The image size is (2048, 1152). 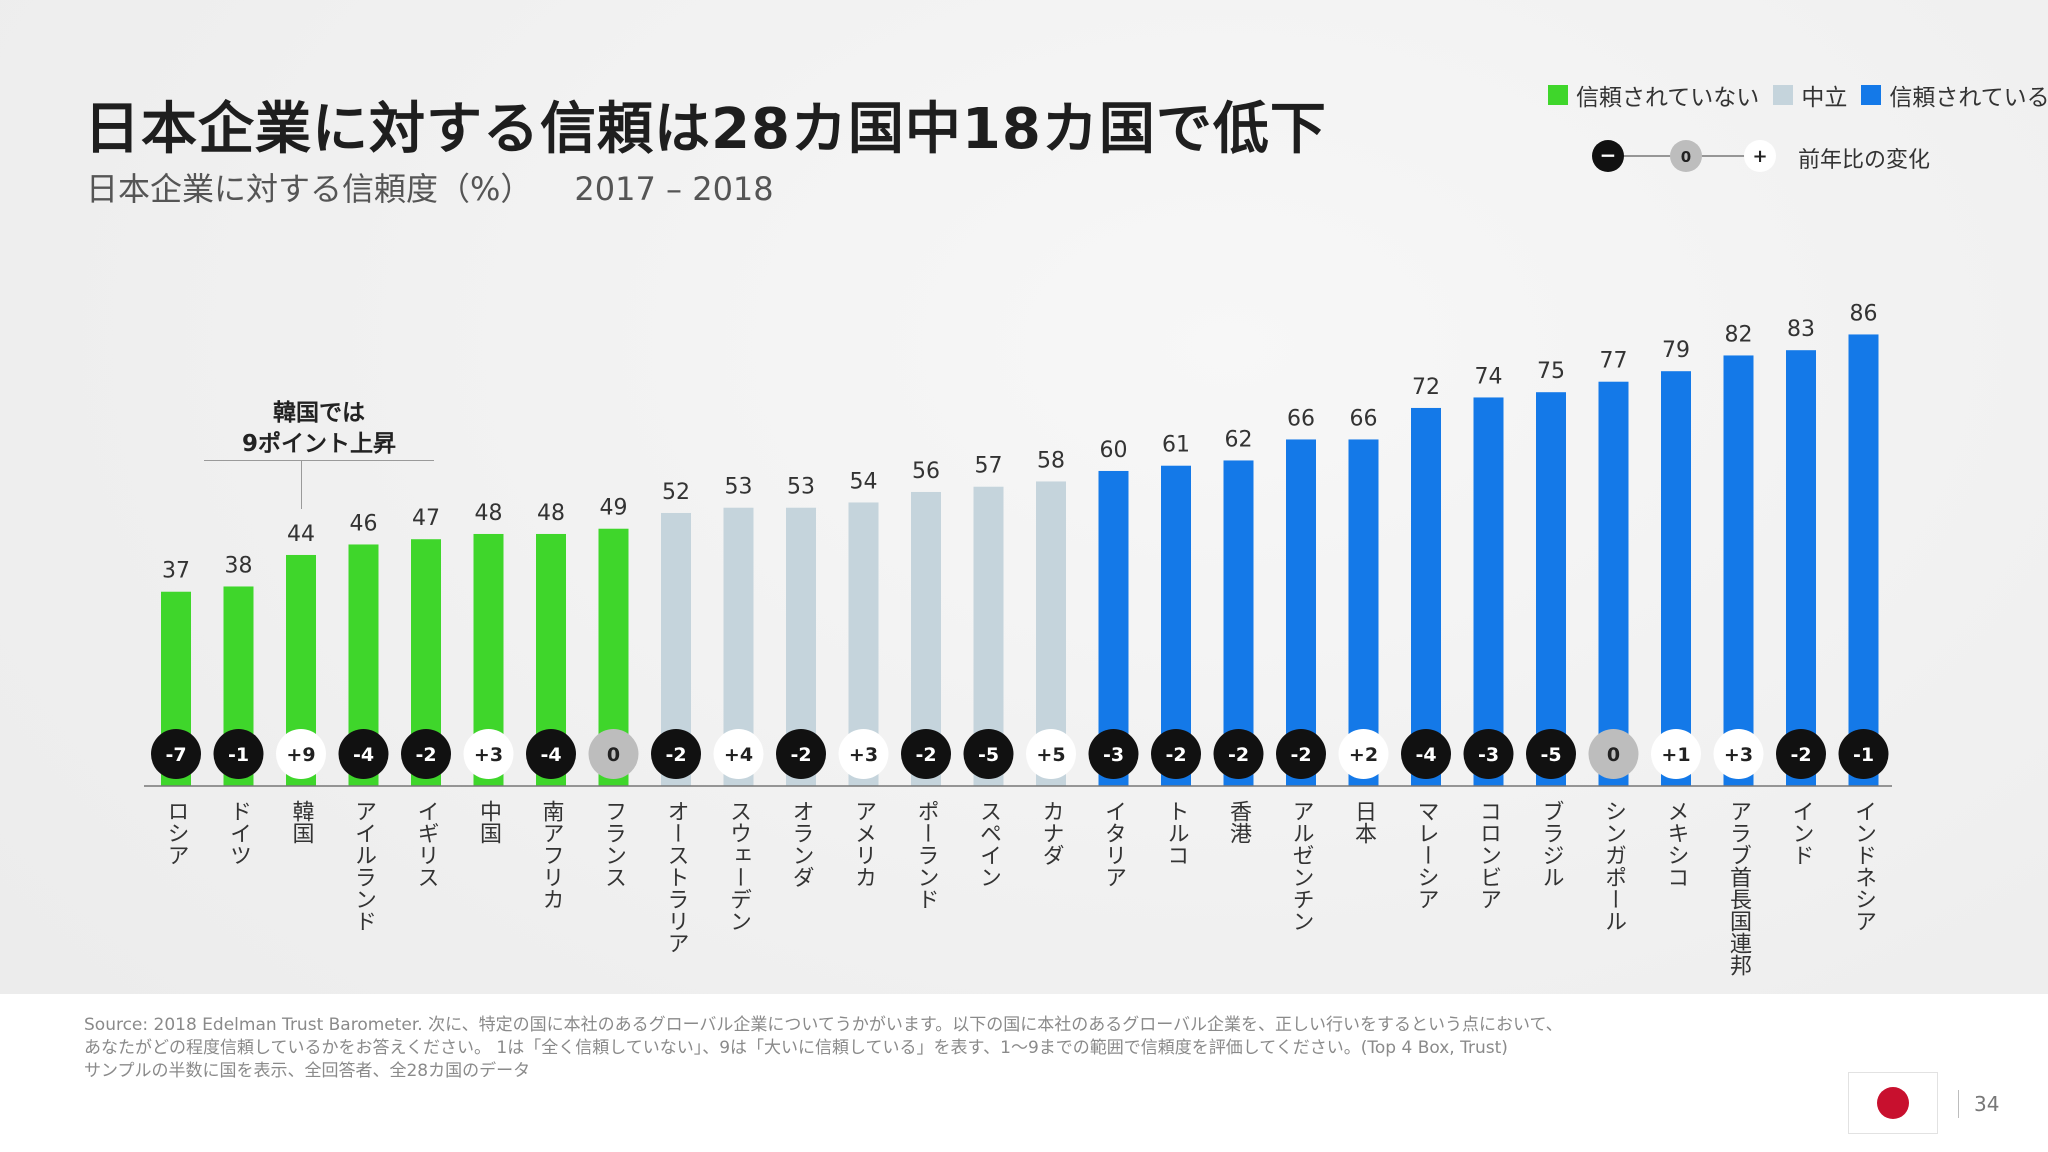 I want to click on callout-pointer, so click(x=301, y=485).